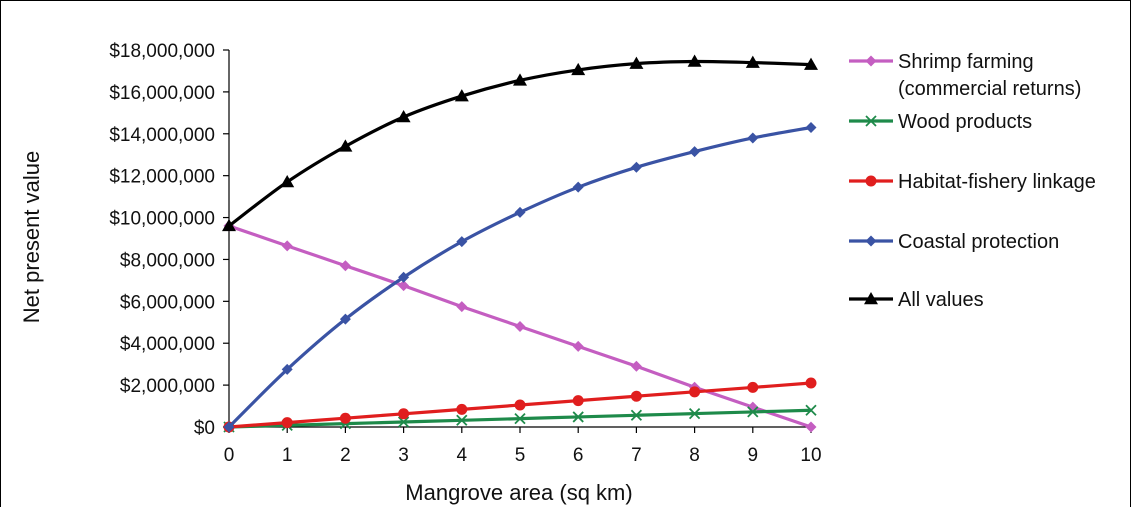  Describe the element at coordinates (871, 241) in the screenshot. I see `legend-marker-coastal-protection` at that location.